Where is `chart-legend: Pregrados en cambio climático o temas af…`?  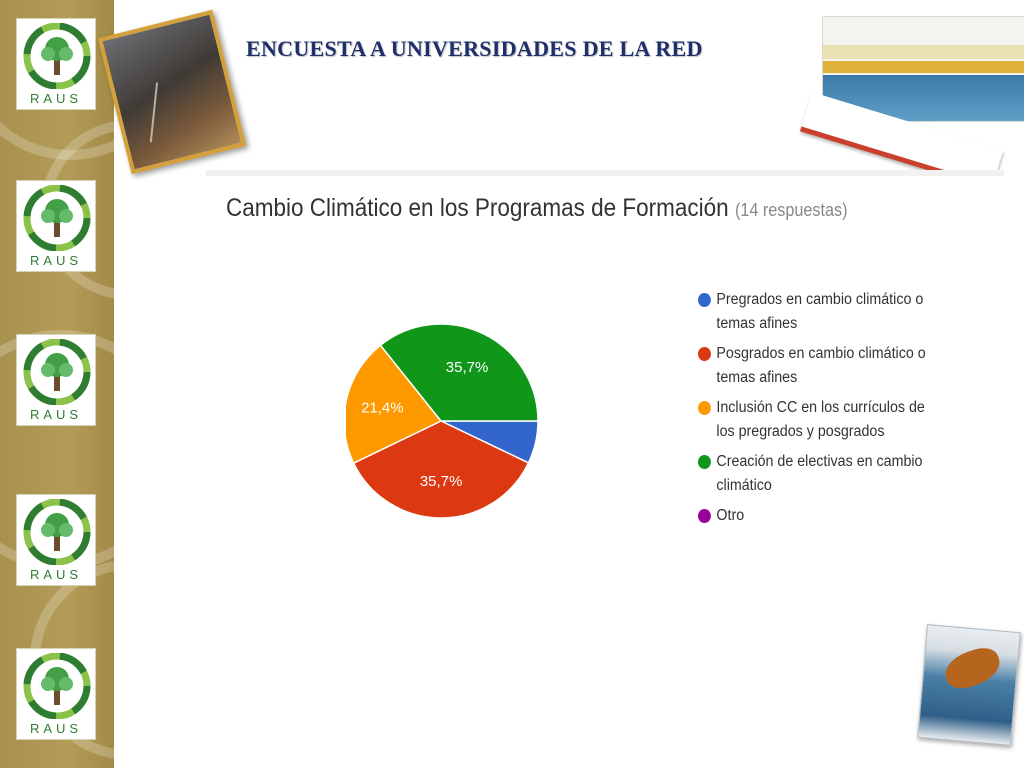 chart-legend: Pregrados en cambio climático o temas af… is located at coordinates (828, 411).